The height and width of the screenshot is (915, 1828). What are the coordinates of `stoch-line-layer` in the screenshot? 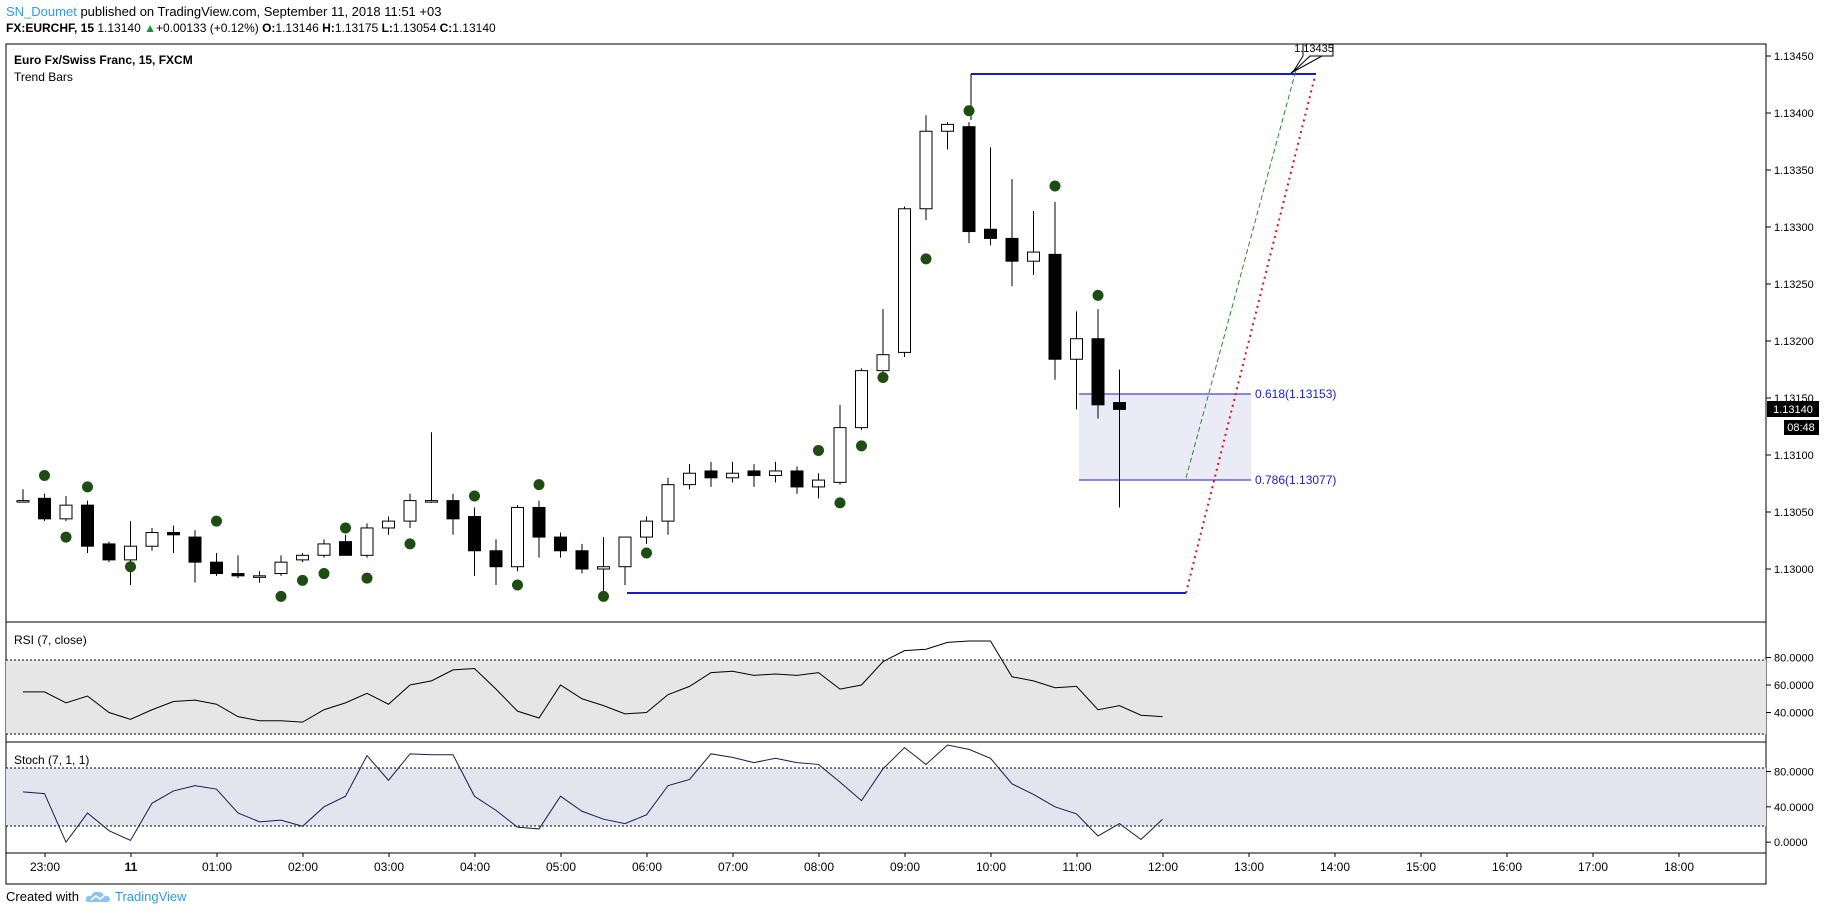 It's located at (592, 794).